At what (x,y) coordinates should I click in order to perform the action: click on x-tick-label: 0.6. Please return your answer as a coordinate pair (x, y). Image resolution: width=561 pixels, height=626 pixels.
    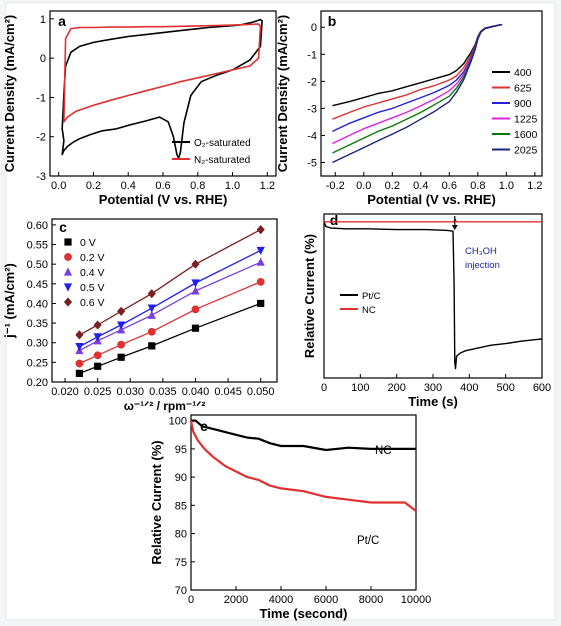
    Looking at the image, I should click on (449, 186).